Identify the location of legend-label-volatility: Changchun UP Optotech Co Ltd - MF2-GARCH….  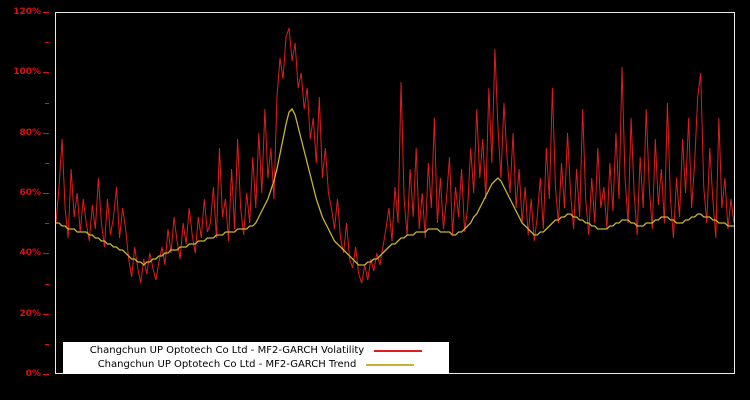
(227, 350).